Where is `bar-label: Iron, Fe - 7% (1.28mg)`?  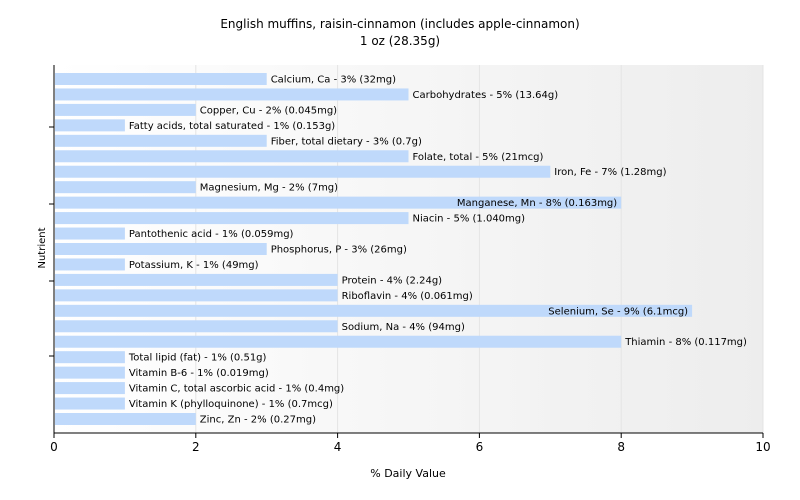
bar-label: Iron, Fe - 7% (1.28mg) is located at coordinates (610, 172).